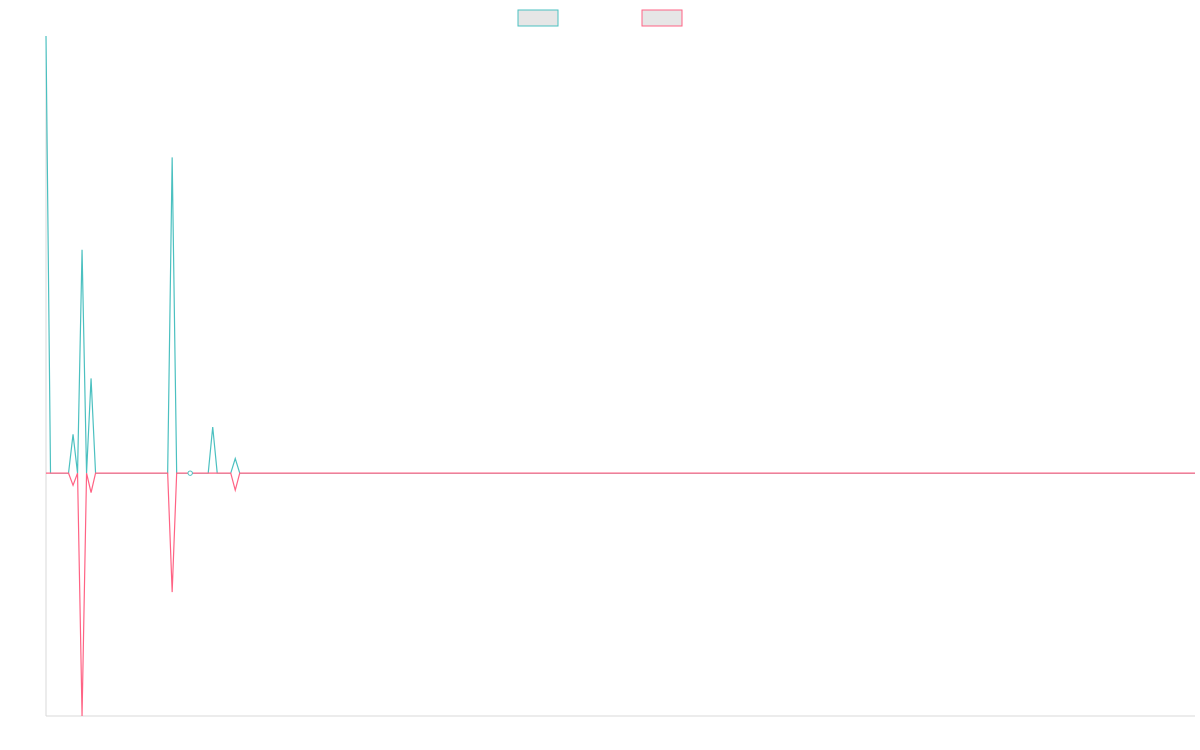 The width and height of the screenshot is (1200, 750). I want to click on legend, so click(600, 18).